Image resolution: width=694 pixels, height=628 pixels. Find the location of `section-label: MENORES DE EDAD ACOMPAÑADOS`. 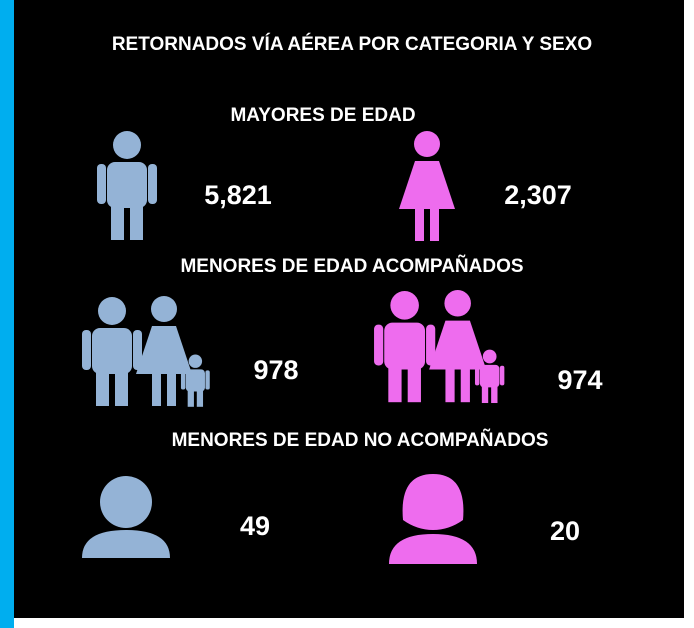

section-label: MENORES DE EDAD ACOMPAÑADOS is located at coordinates (351, 266).